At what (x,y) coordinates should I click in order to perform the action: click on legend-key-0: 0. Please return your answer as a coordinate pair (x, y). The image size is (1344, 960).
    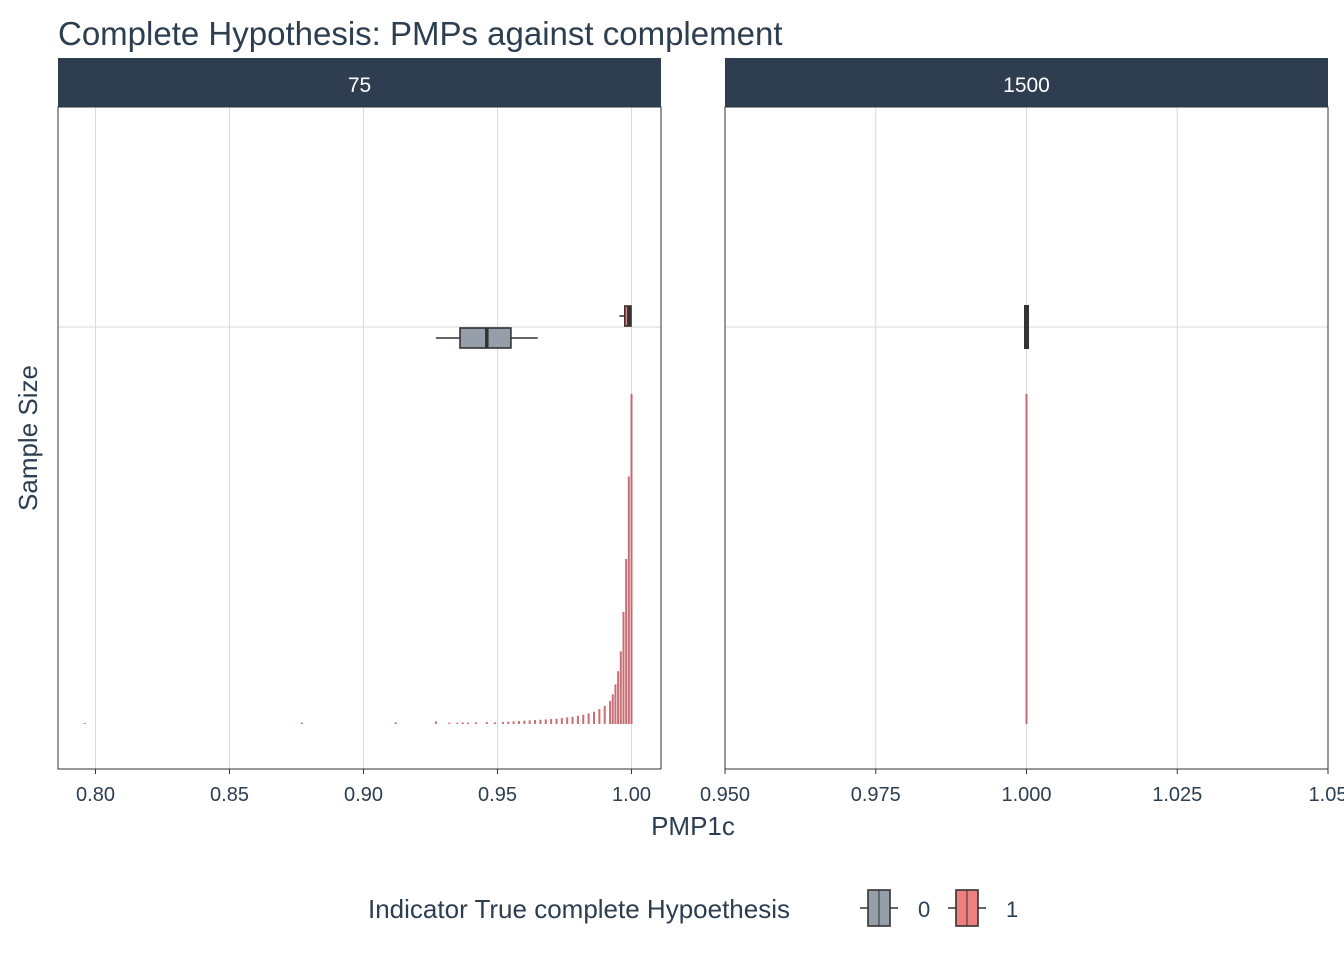
    Looking at the image, I should click on (895, 908).